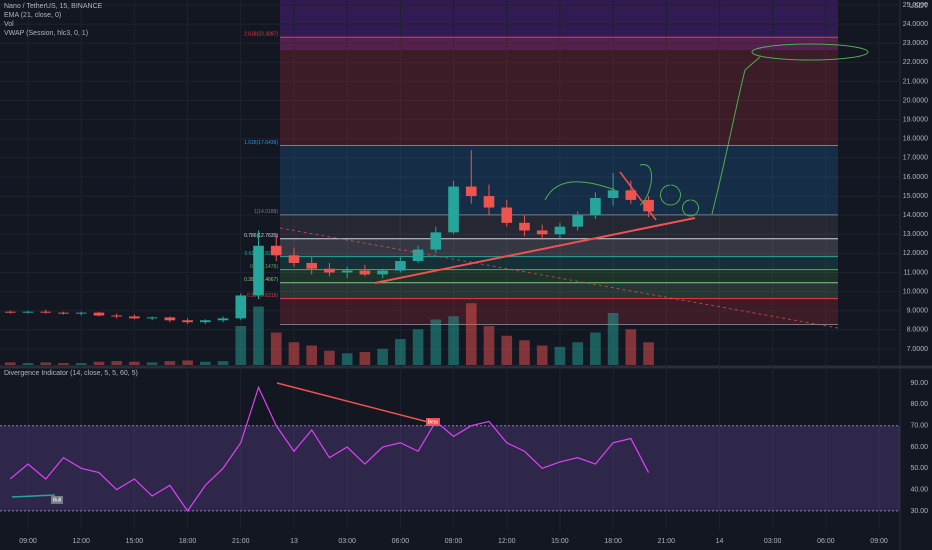  What do you see at coordinates (264, 267) in the screenshot?
I see `fib-label: 0.5(11.1478)` at bounding box center [264, 267].